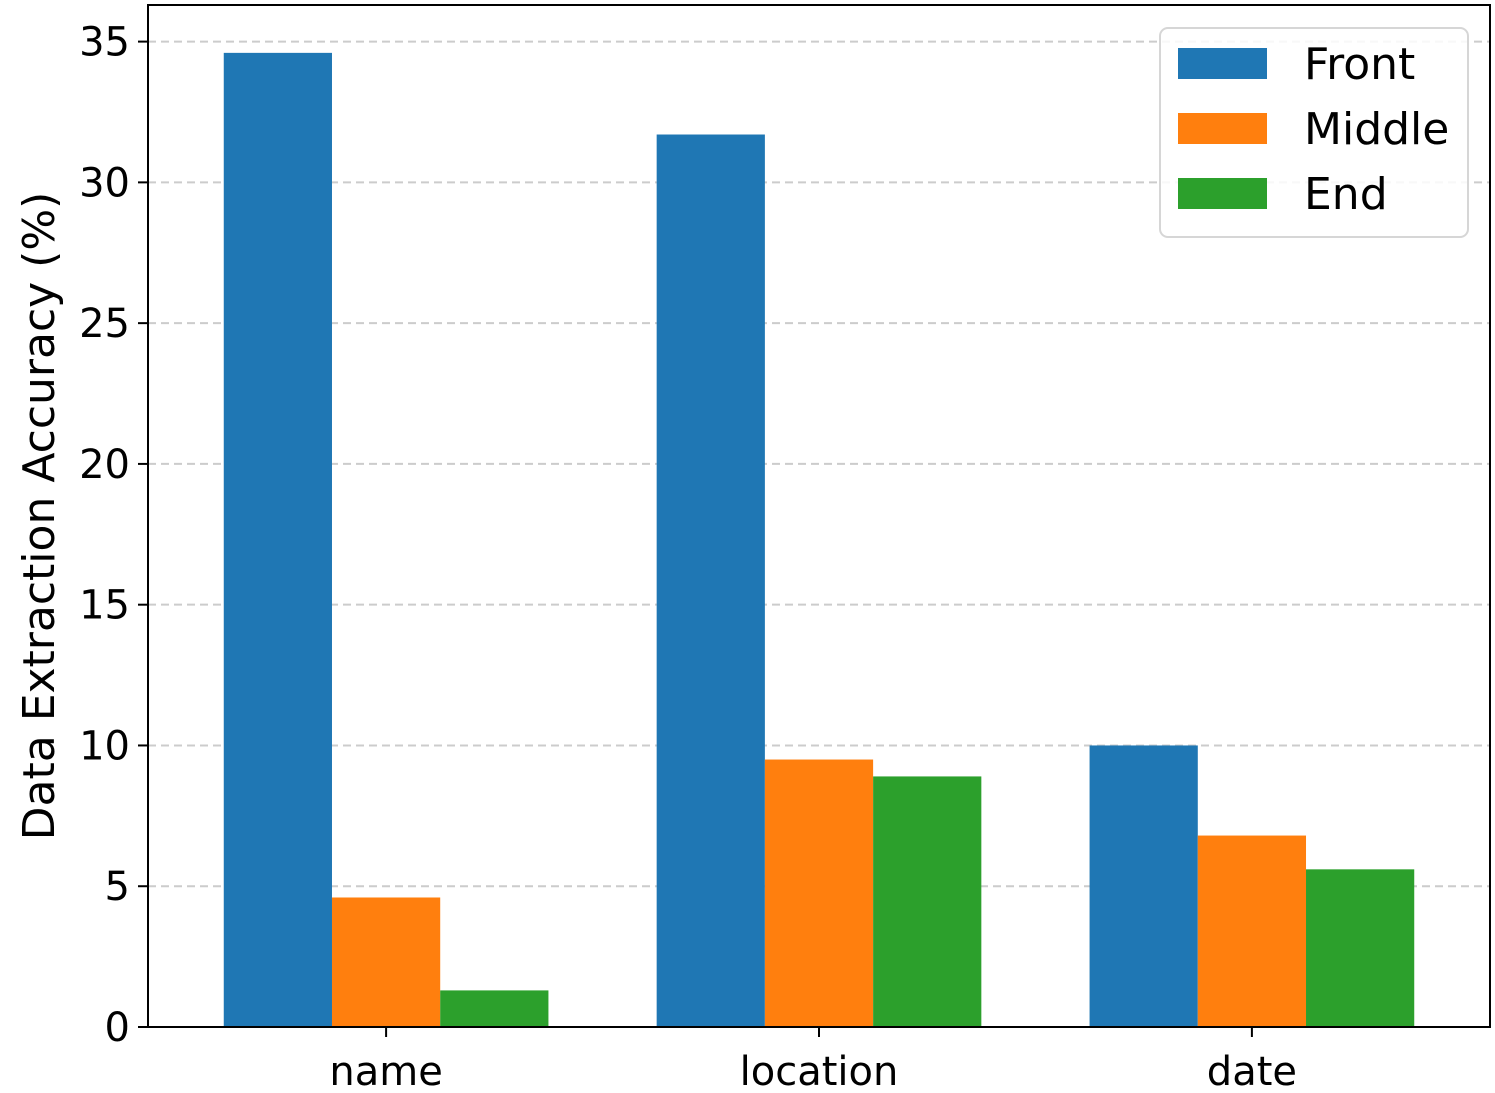 The height and width of the screenshot is (1093, 1495). What do you see at coordinates (819, 1069) in the screenshot?
I see `x-tick-label-location: location` at bounding box center [819, 1069].